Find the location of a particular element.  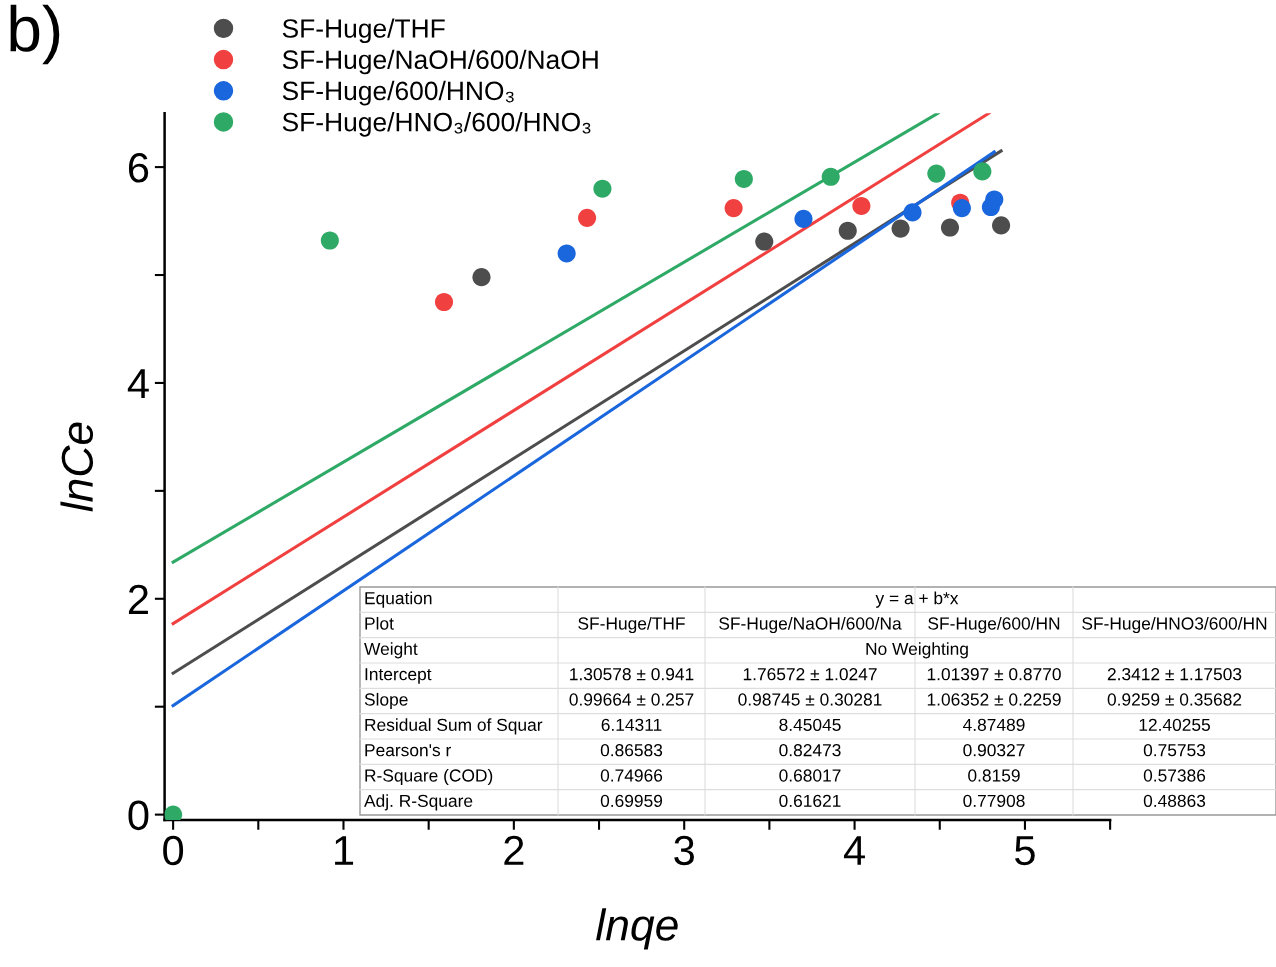

text: Residual Sum of Squar 6.14311 8.45045 4.87489 12.40255 is located at coordinates (787, 726).